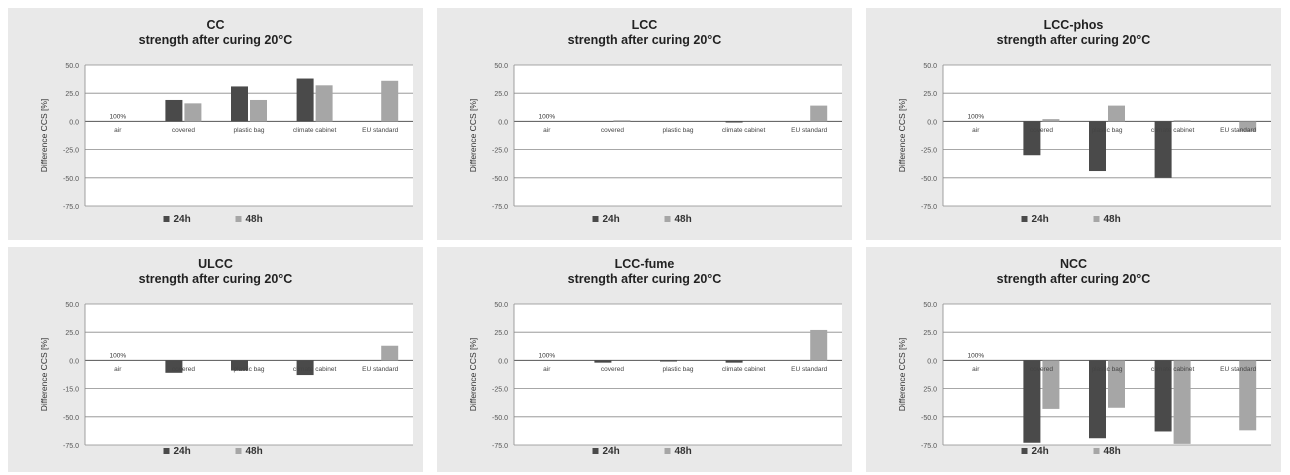  What do you see at coordinates (71, 390) in the screenshot?
I see `y-tick-label: -15.0` at bounding box center [71, 390].